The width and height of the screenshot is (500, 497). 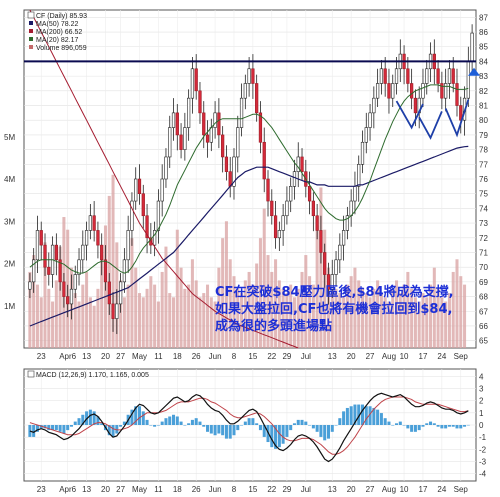 What do you see at coordinates (483, 135) in the screenshot?
I see `price-tick-label: 79` at bounding box center [483, 135].